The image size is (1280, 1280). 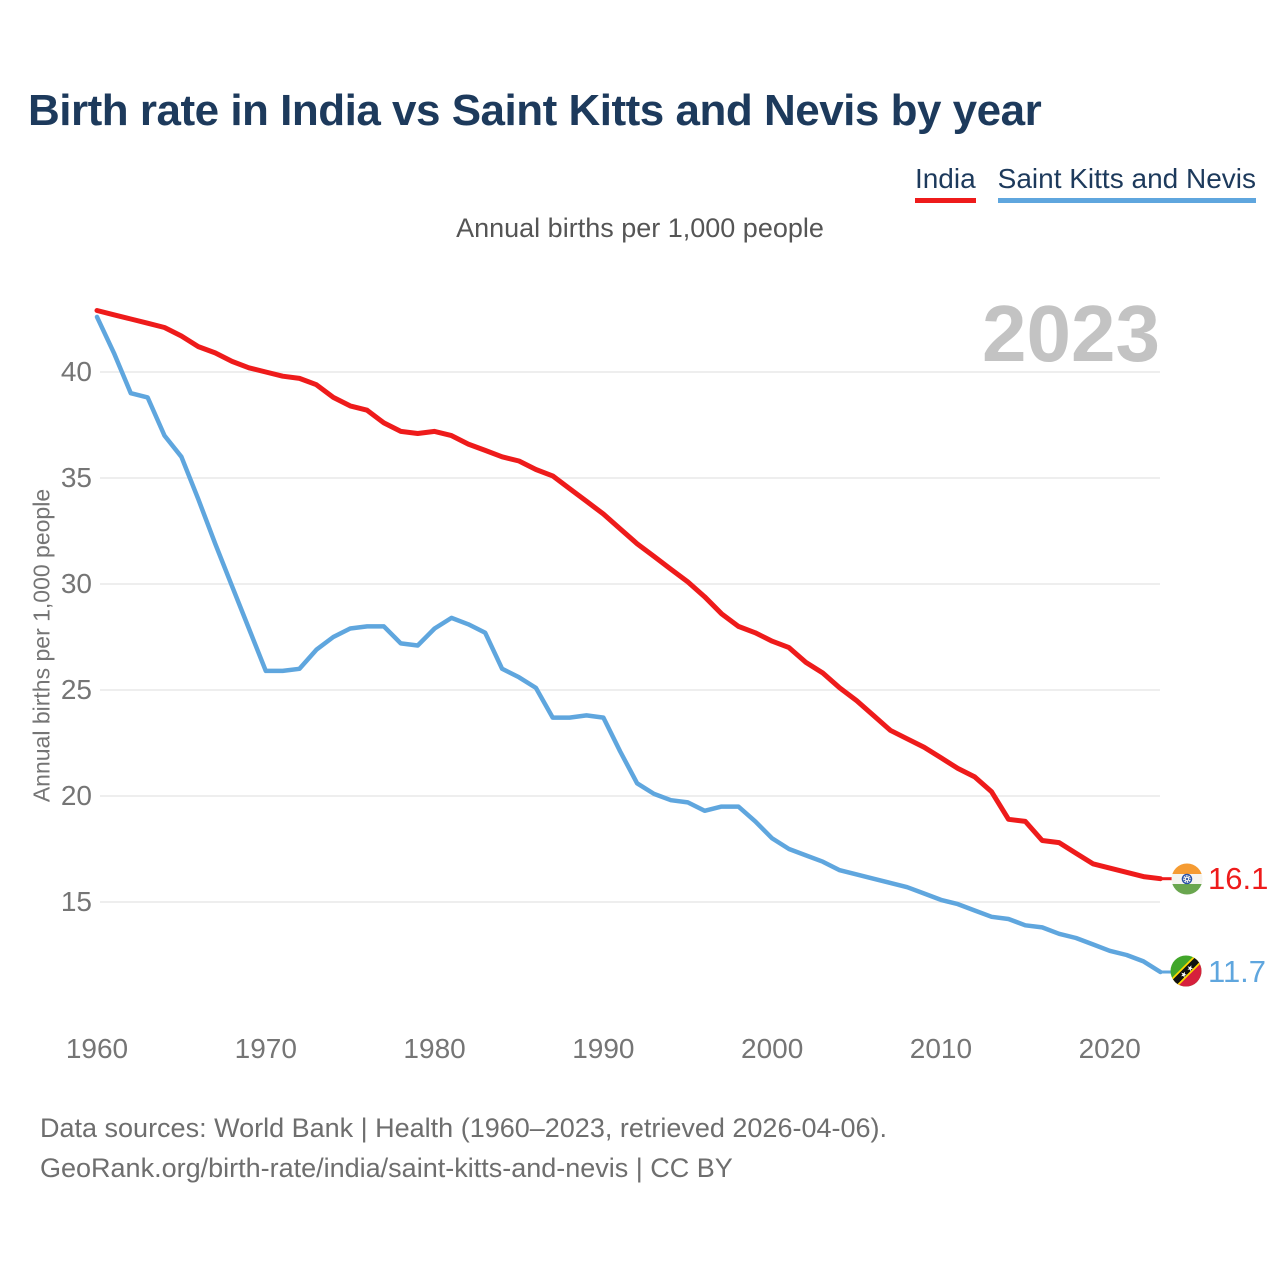 I want to click on saint-kitts-and-nevis-flag-icon, so click(x=1186, y=971).